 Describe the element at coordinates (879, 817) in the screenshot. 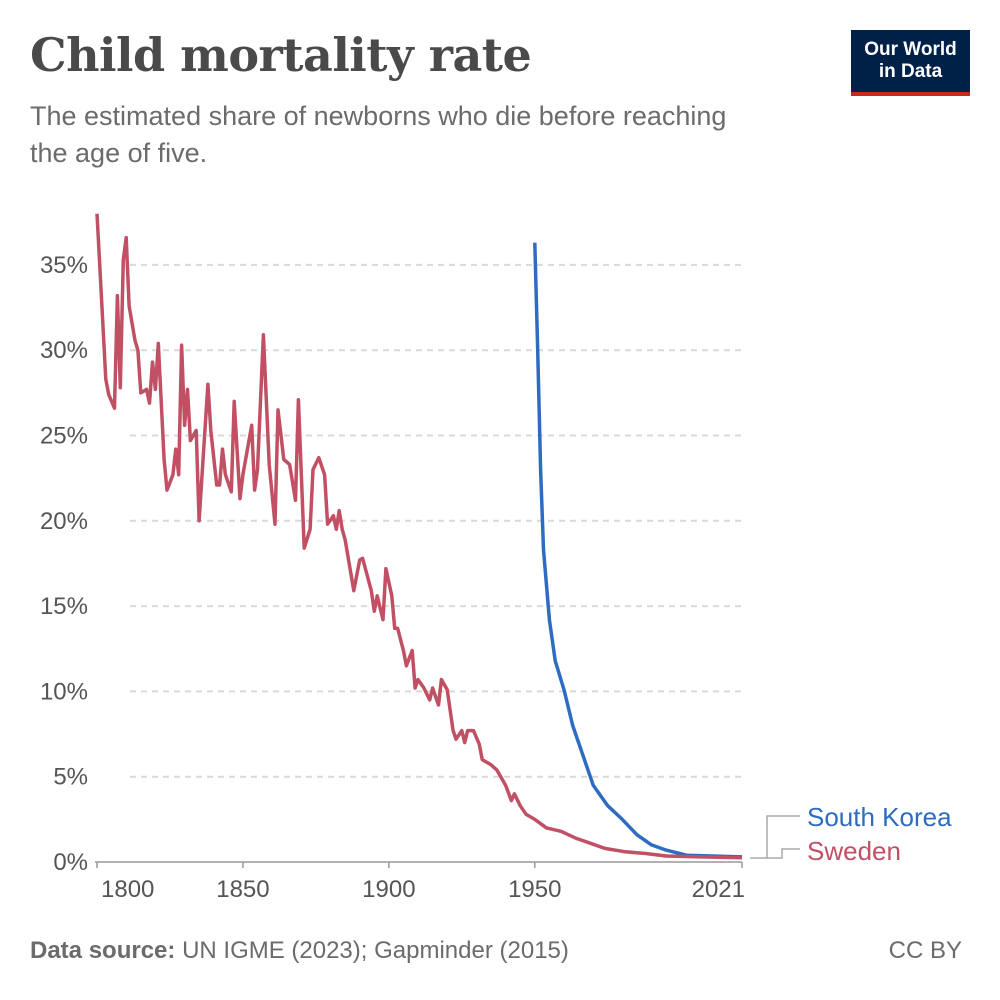

I see `series-label: South Korea` at that location.